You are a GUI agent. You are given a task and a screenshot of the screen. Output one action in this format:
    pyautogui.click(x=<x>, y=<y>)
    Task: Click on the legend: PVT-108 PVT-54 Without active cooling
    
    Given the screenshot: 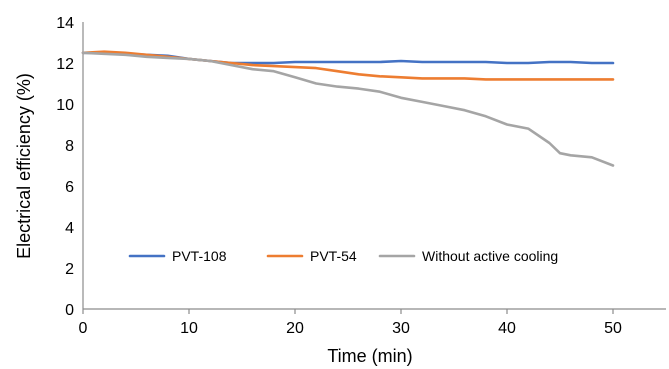 What is the action you would take?
    pyautogui.click(x=343, y=256)
    